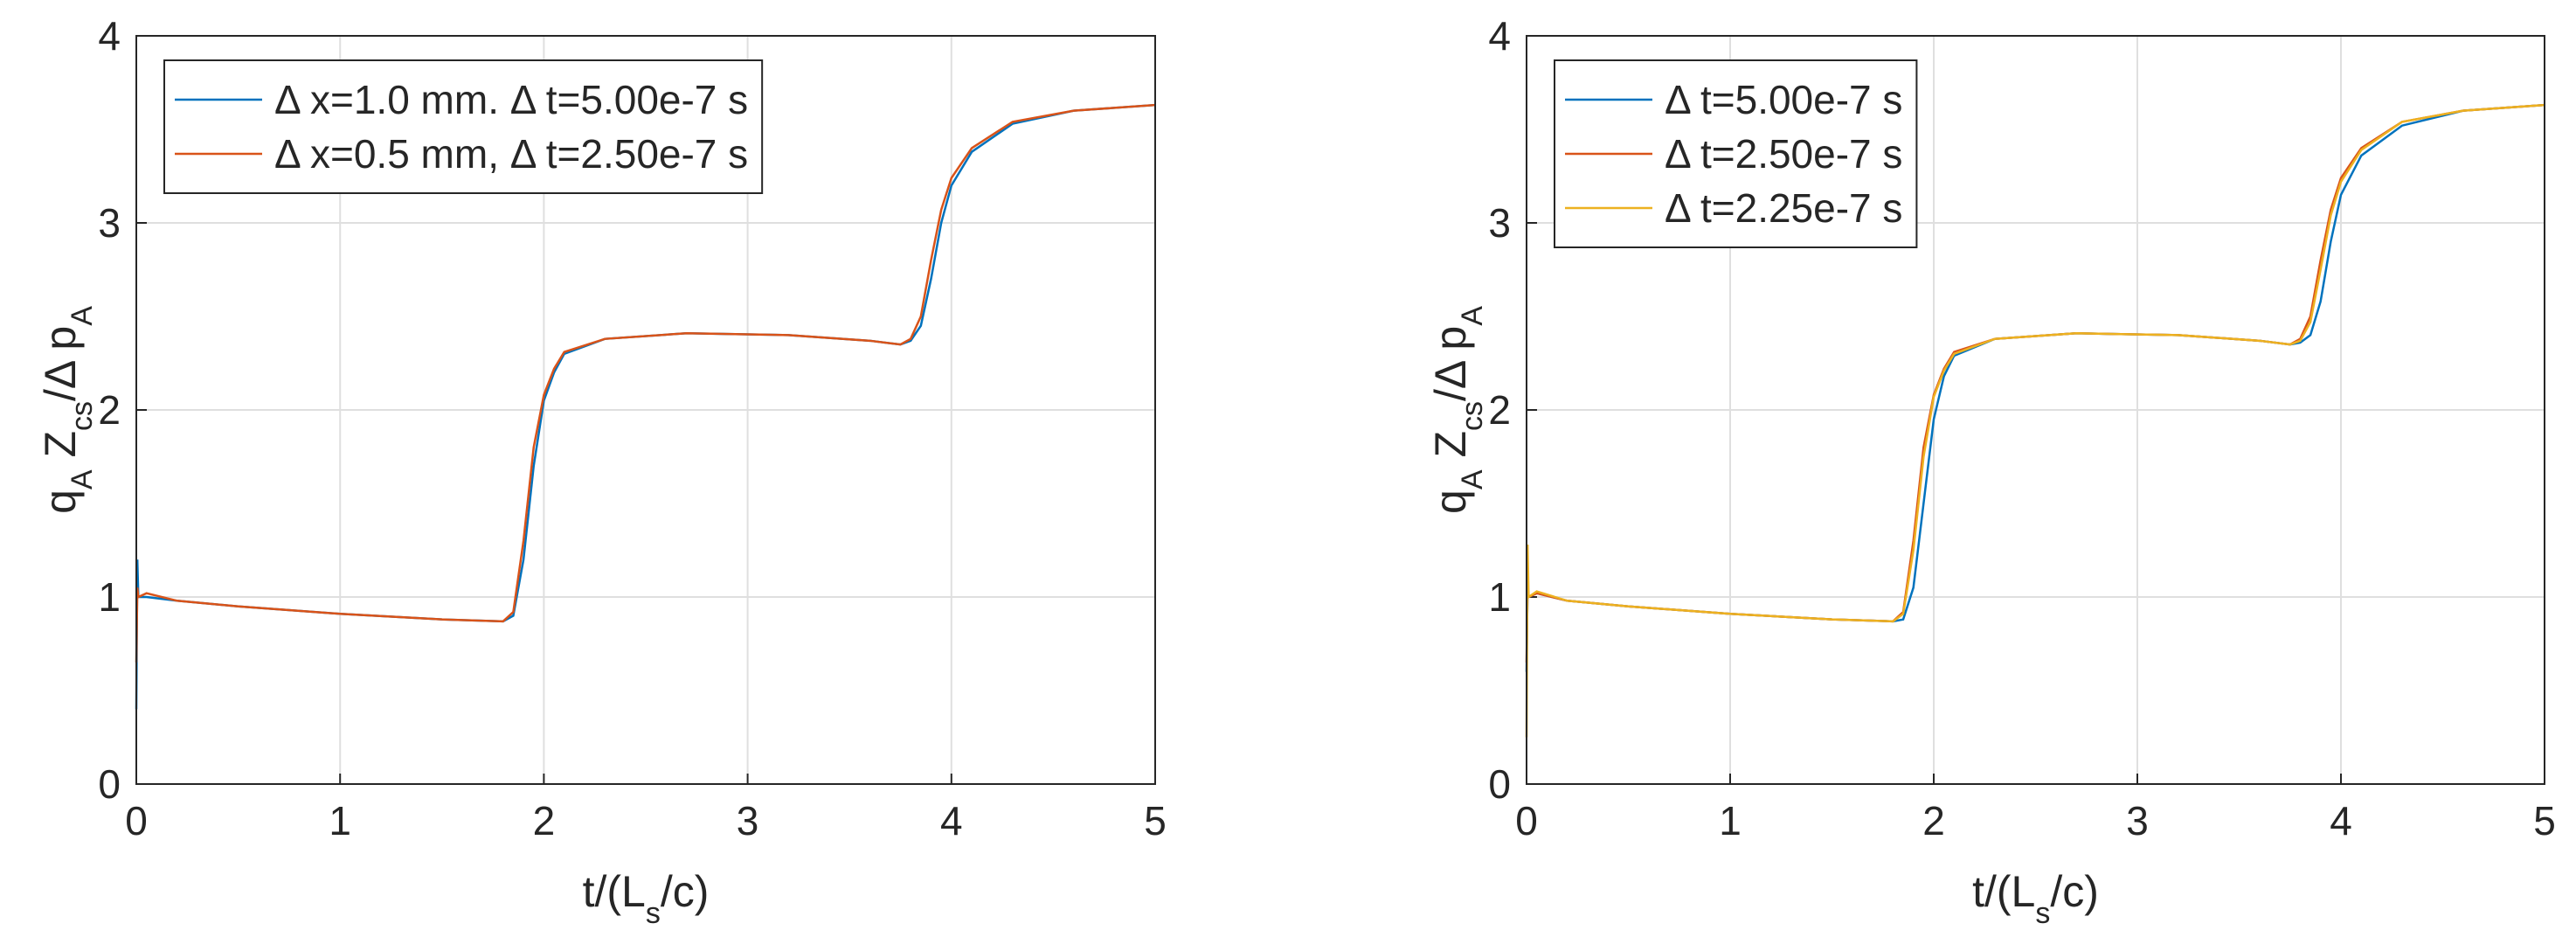  I want to click on legend-box, so click(463, 126).